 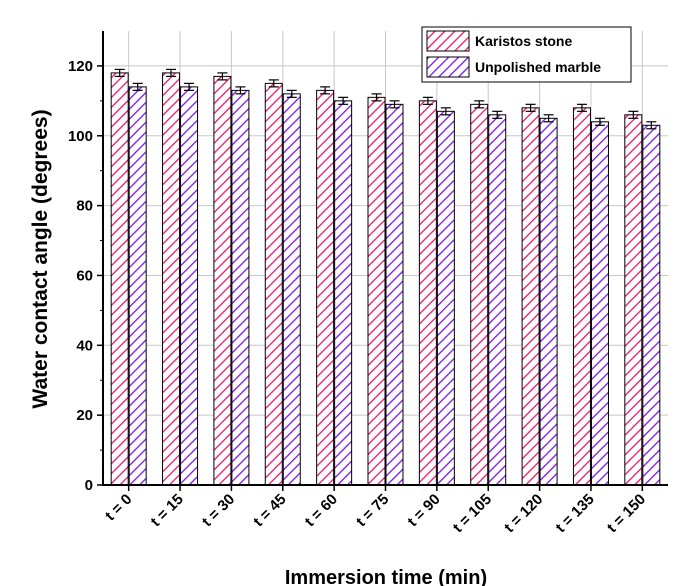 I want to click on x-tick-label: t = 60, so click(x=321, y=510).